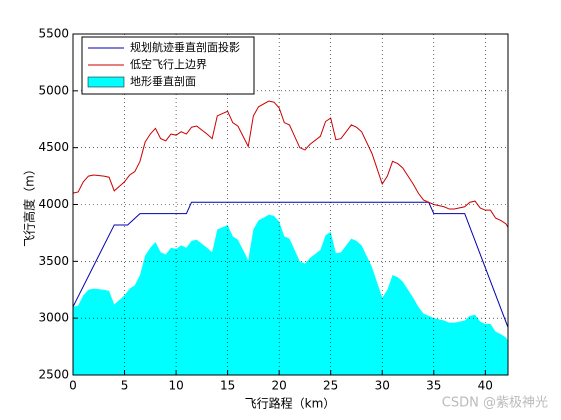  I want to click on legend-label: 低空飞行上边界, so click(168, 64).